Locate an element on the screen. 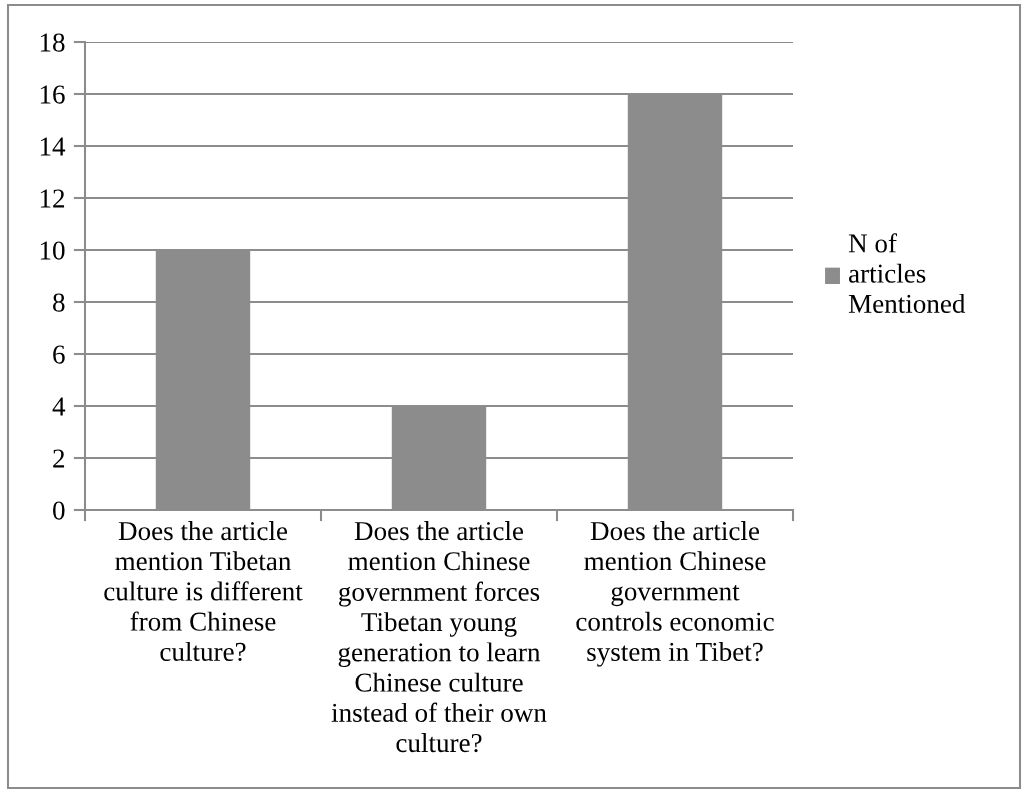 Image resolution: width=1028 pixels, height=793 pixels. x-tick-label: Does the article mention Chinese government controls economic system in Tibet? is located at coordinates (675, 594).